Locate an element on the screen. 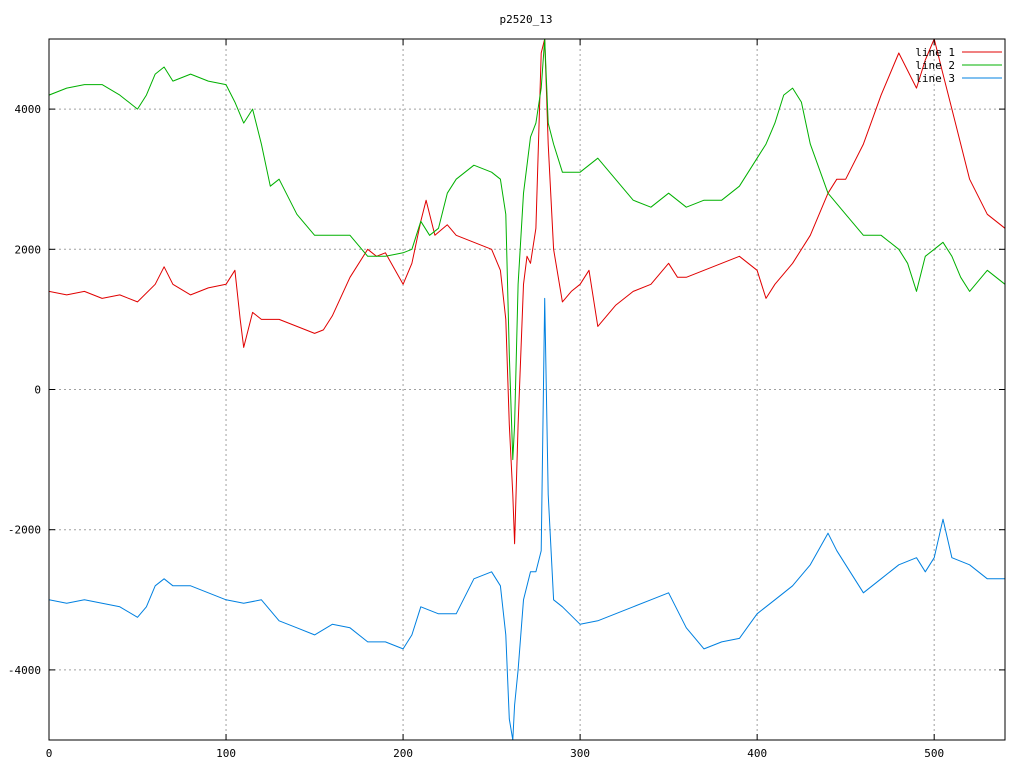 The height and width of the screenshot is (773, 1024). legend-label: line 2 is located at coordinates (935, 65).